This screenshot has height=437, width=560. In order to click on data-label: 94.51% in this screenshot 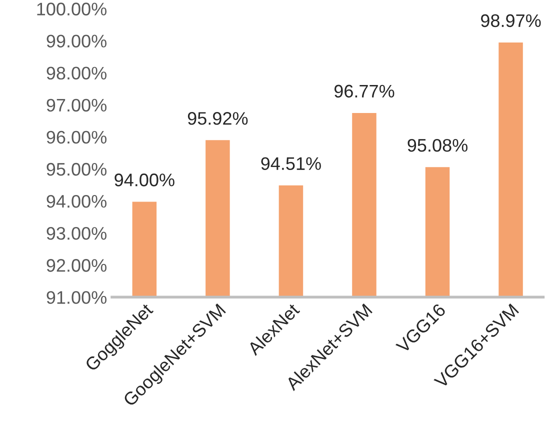, I will do `click(291, 163)`.